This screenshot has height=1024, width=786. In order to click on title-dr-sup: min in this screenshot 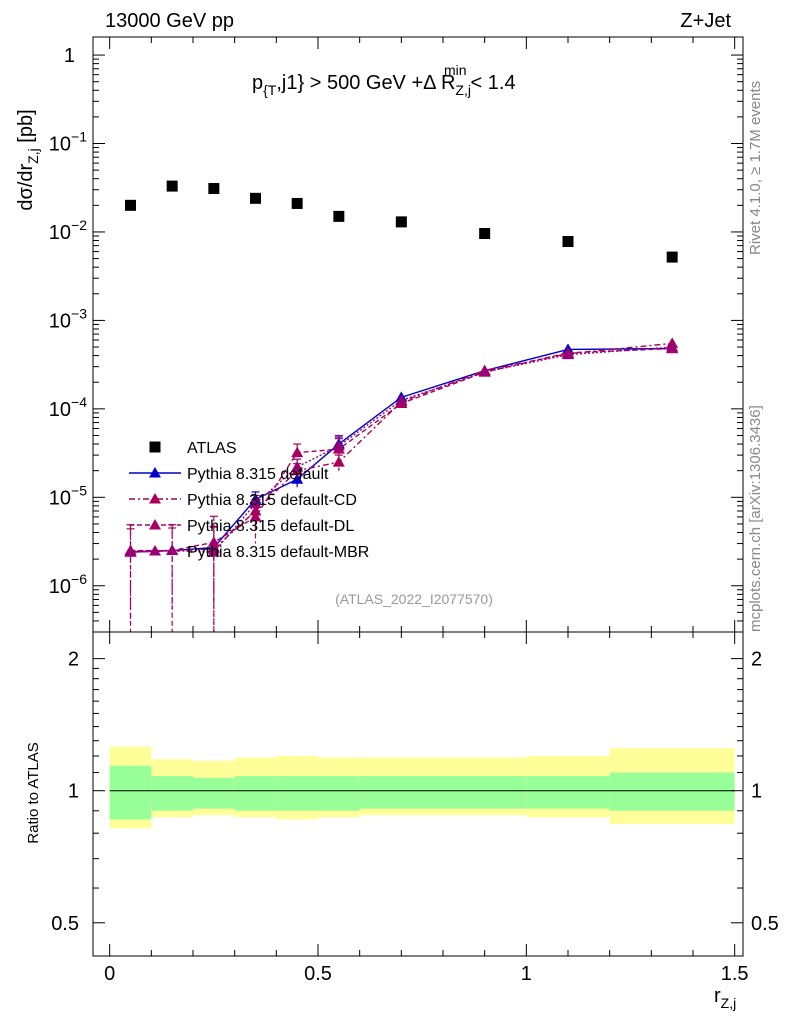, I will do `click(455, 70)`.